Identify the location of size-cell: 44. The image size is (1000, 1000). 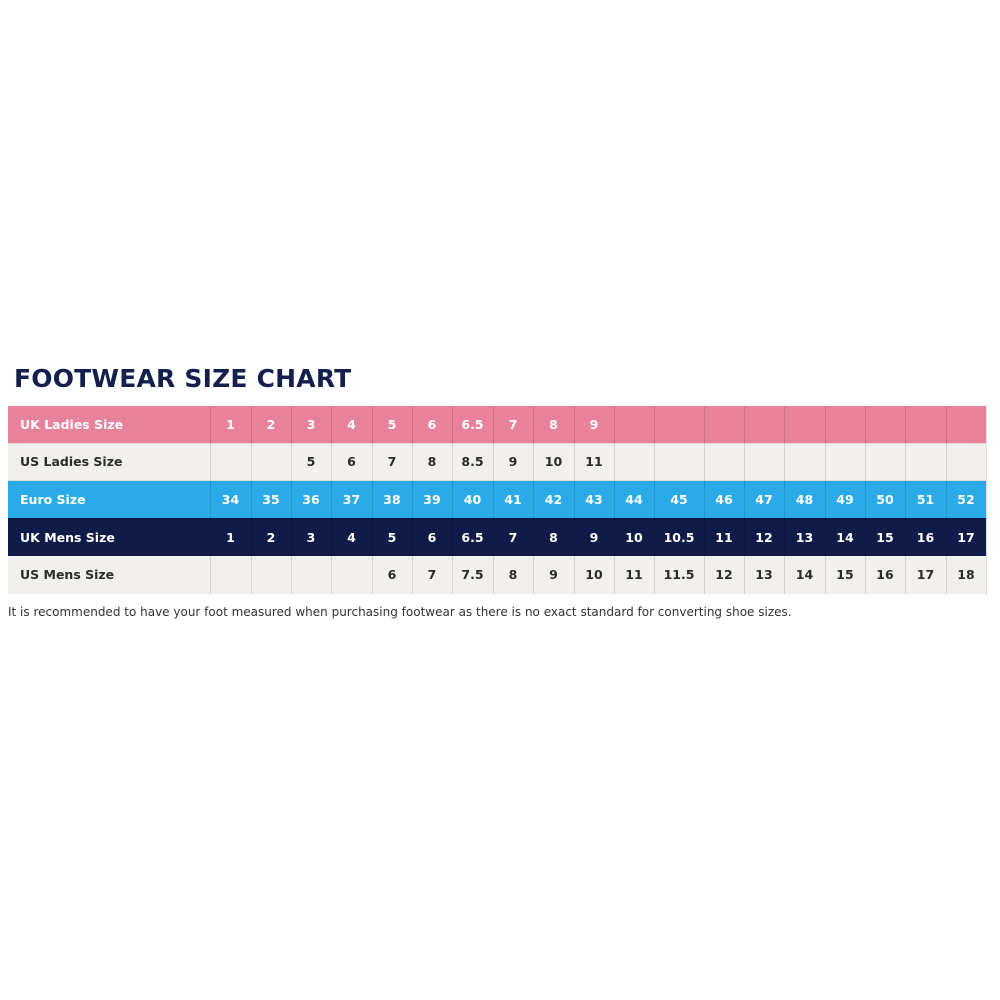
(634, 499).